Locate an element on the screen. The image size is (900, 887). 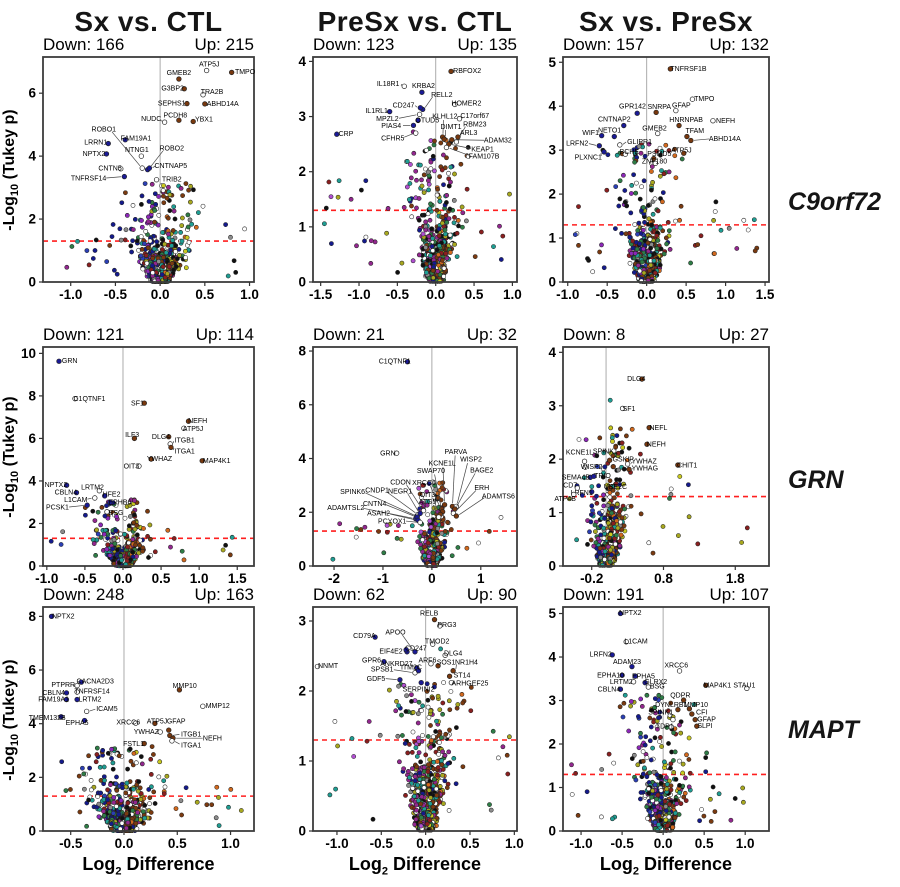
svg-text: WISP2 is located at coordinates (471, 460).